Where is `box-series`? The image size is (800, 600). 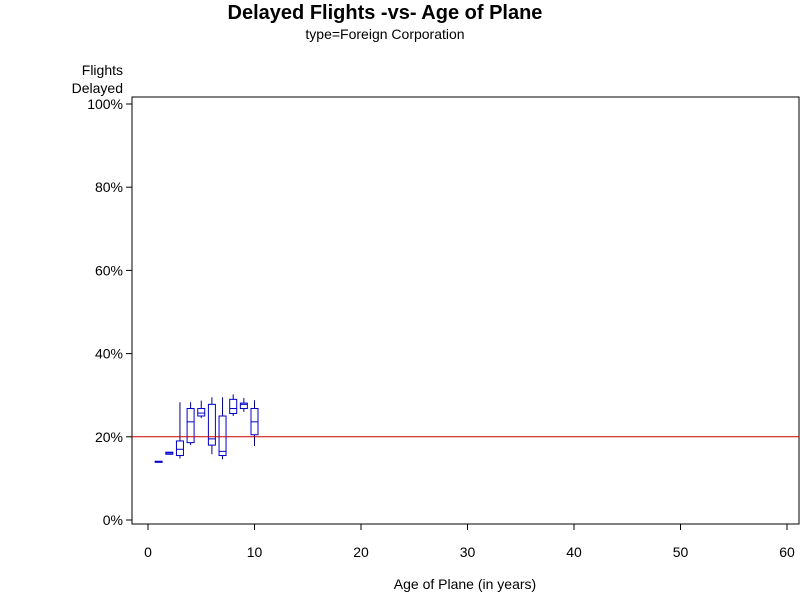 box-series is located at coordinates (206, 428).